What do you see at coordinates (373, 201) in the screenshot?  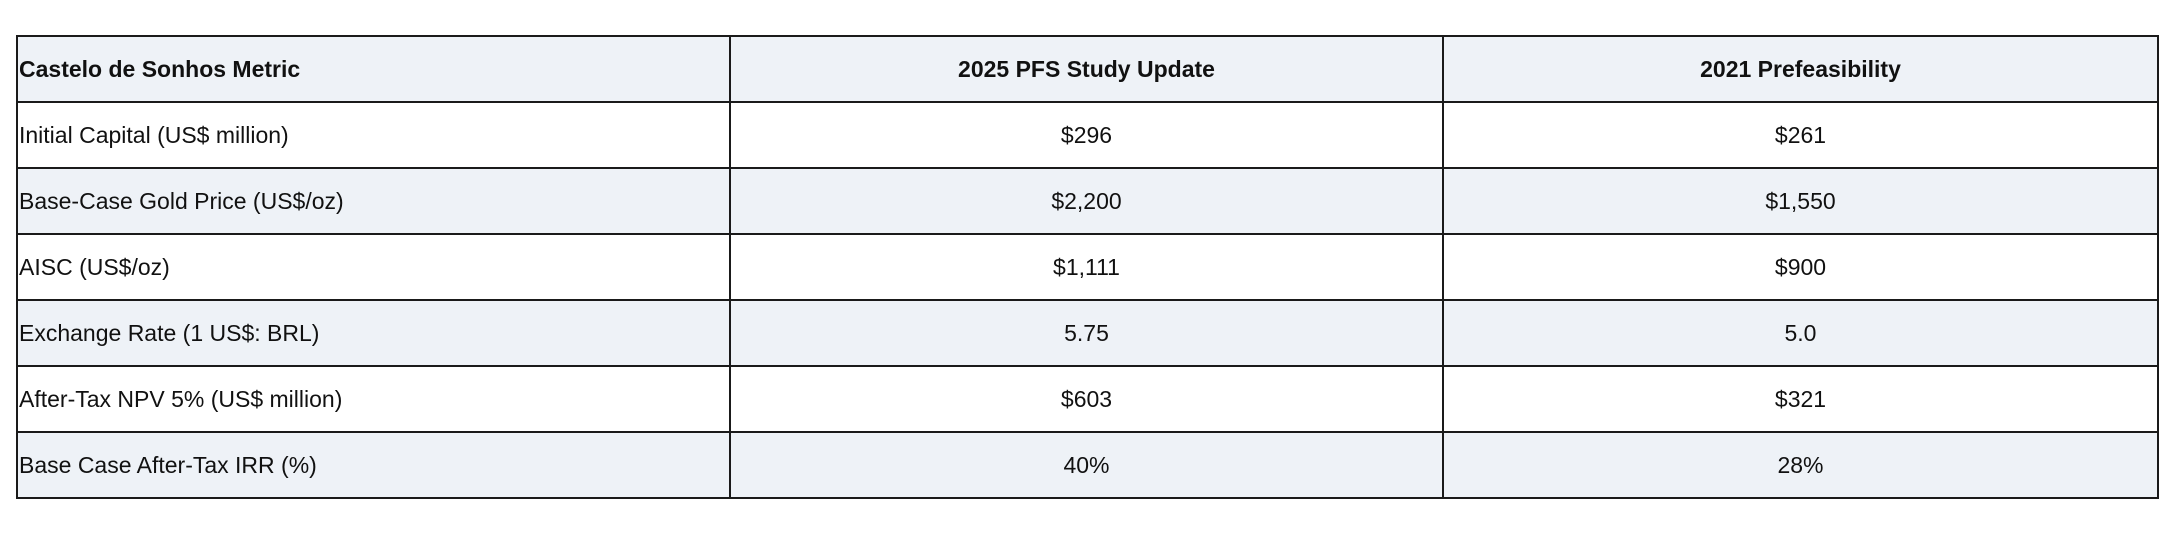 I see `row-metric-cell: Base-Case Gold Price (US$/oz)` at bounding box center [373, 201].